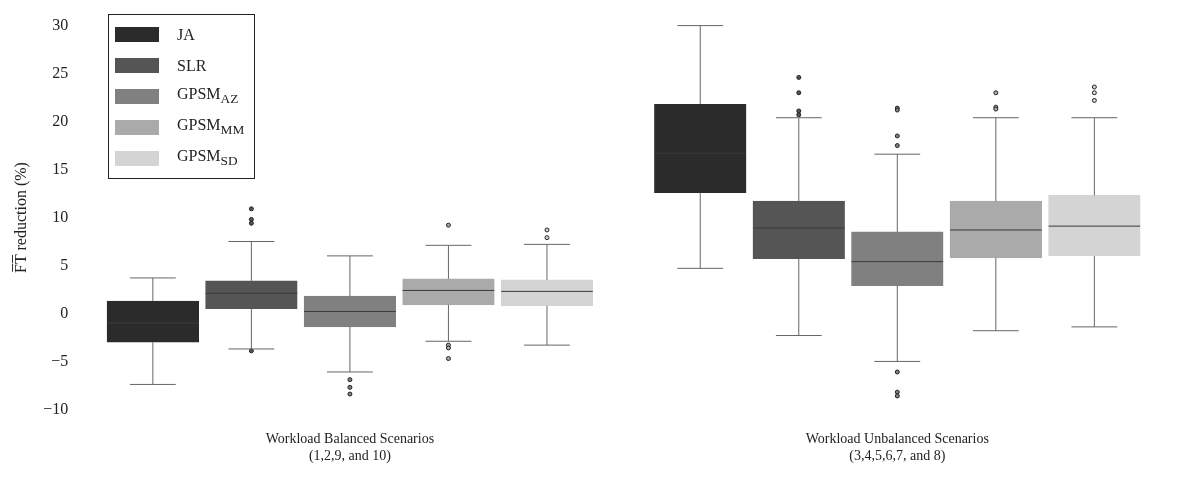 This screenshot has height=495, width=1184. What do you see at coordinates (60, 120) in the screenshot?
I see `y-tick-label: 20` at bounding box center [60, 120].